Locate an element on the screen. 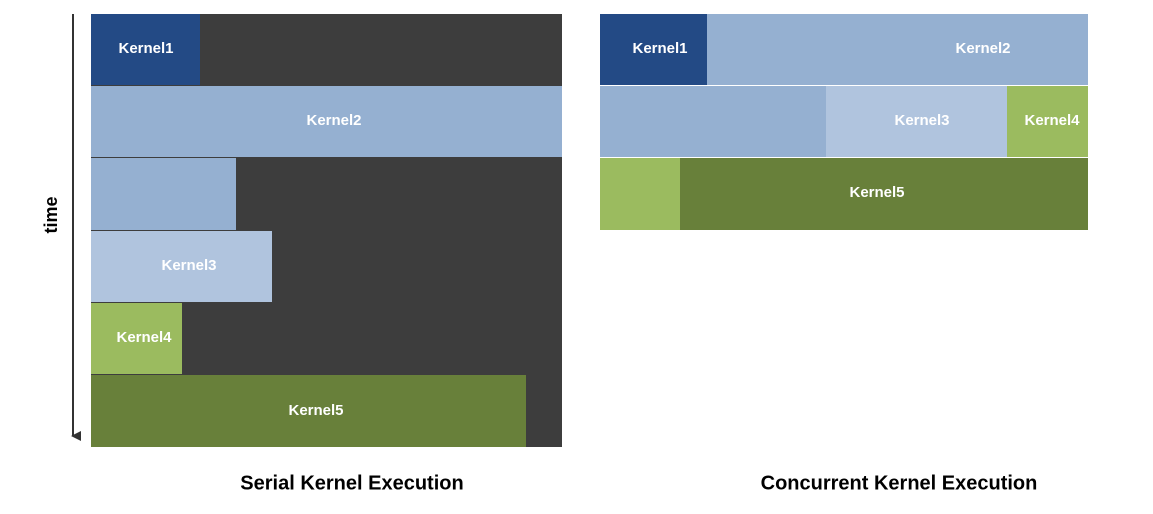 This screenshot has width=1153, height=514. caption: Concurrent Kernel Execution is located at coordinates (899, 483).